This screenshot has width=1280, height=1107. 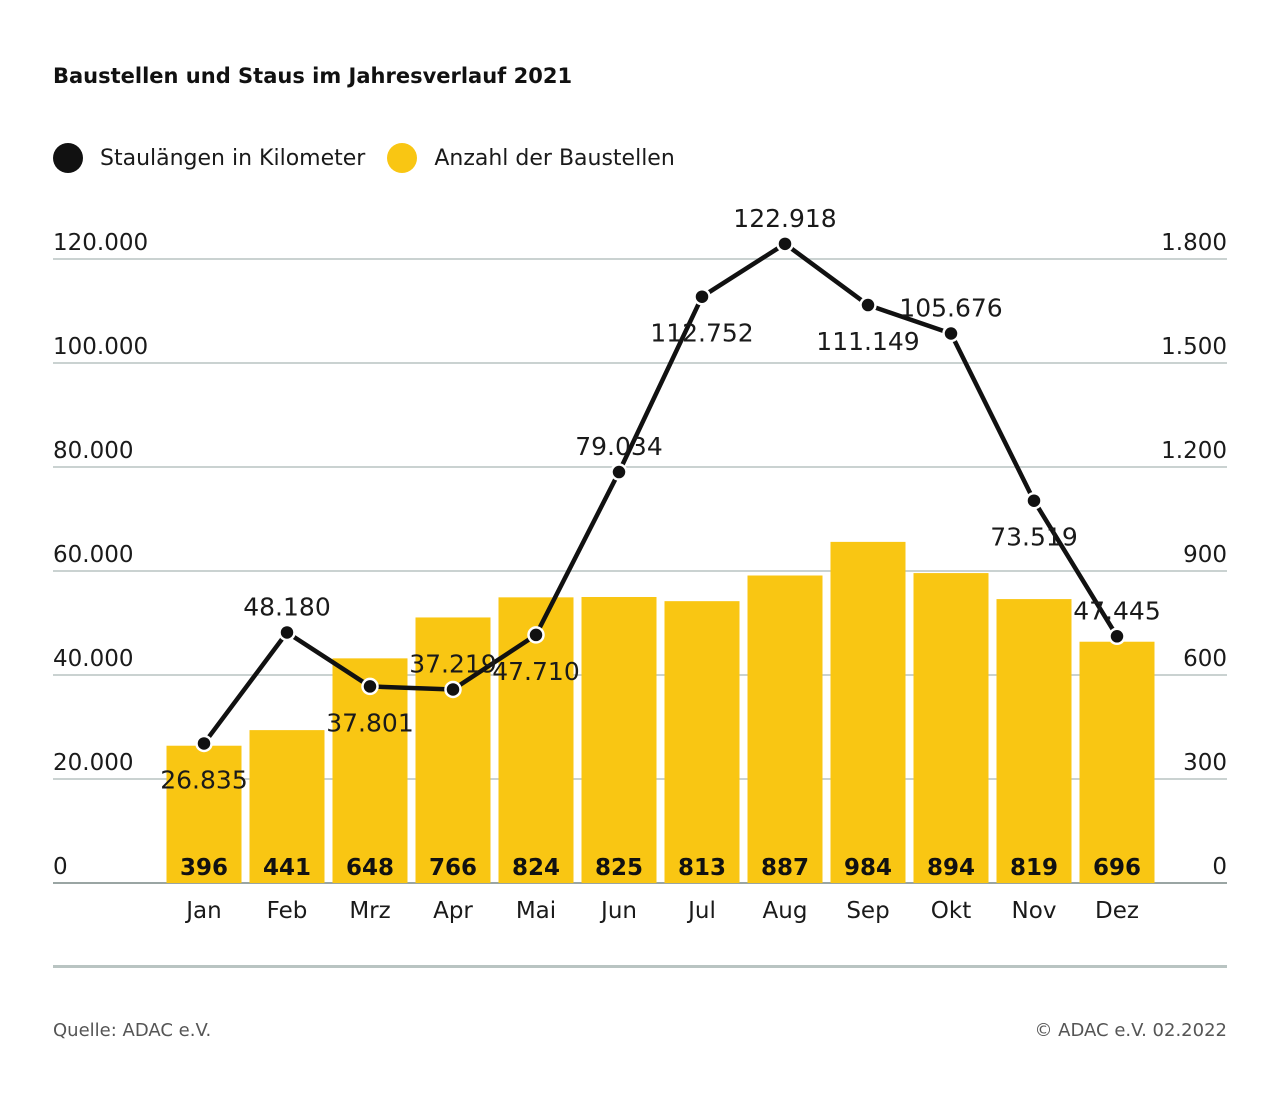 What do you see at coordinates (1194, 451) in the screenshot?
I see `right-tick-label: 1.200` at bounding box center [1194, 451].